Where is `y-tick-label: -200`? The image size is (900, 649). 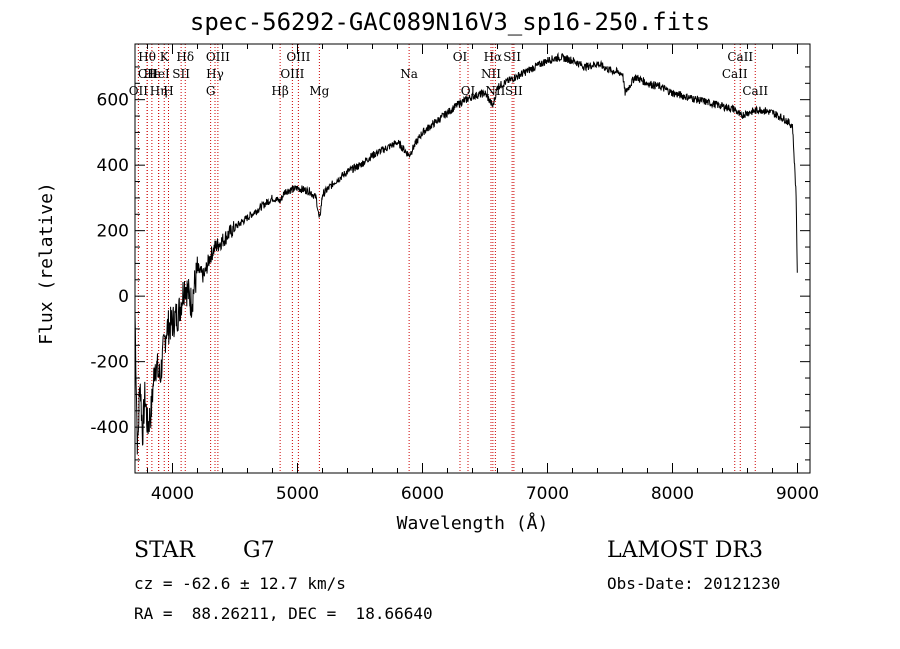
y-tick-label: -200 is located at coordinates (109, 363).